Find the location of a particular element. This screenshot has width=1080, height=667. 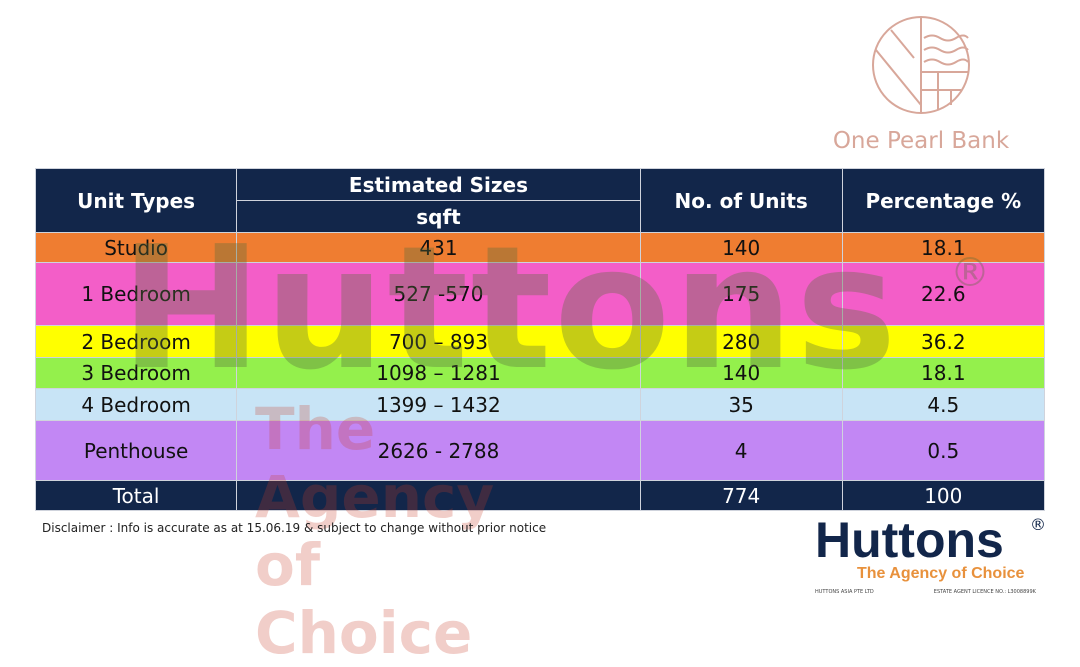

unit-size: 2626 - 2788 is located at coordinates (438, 450).